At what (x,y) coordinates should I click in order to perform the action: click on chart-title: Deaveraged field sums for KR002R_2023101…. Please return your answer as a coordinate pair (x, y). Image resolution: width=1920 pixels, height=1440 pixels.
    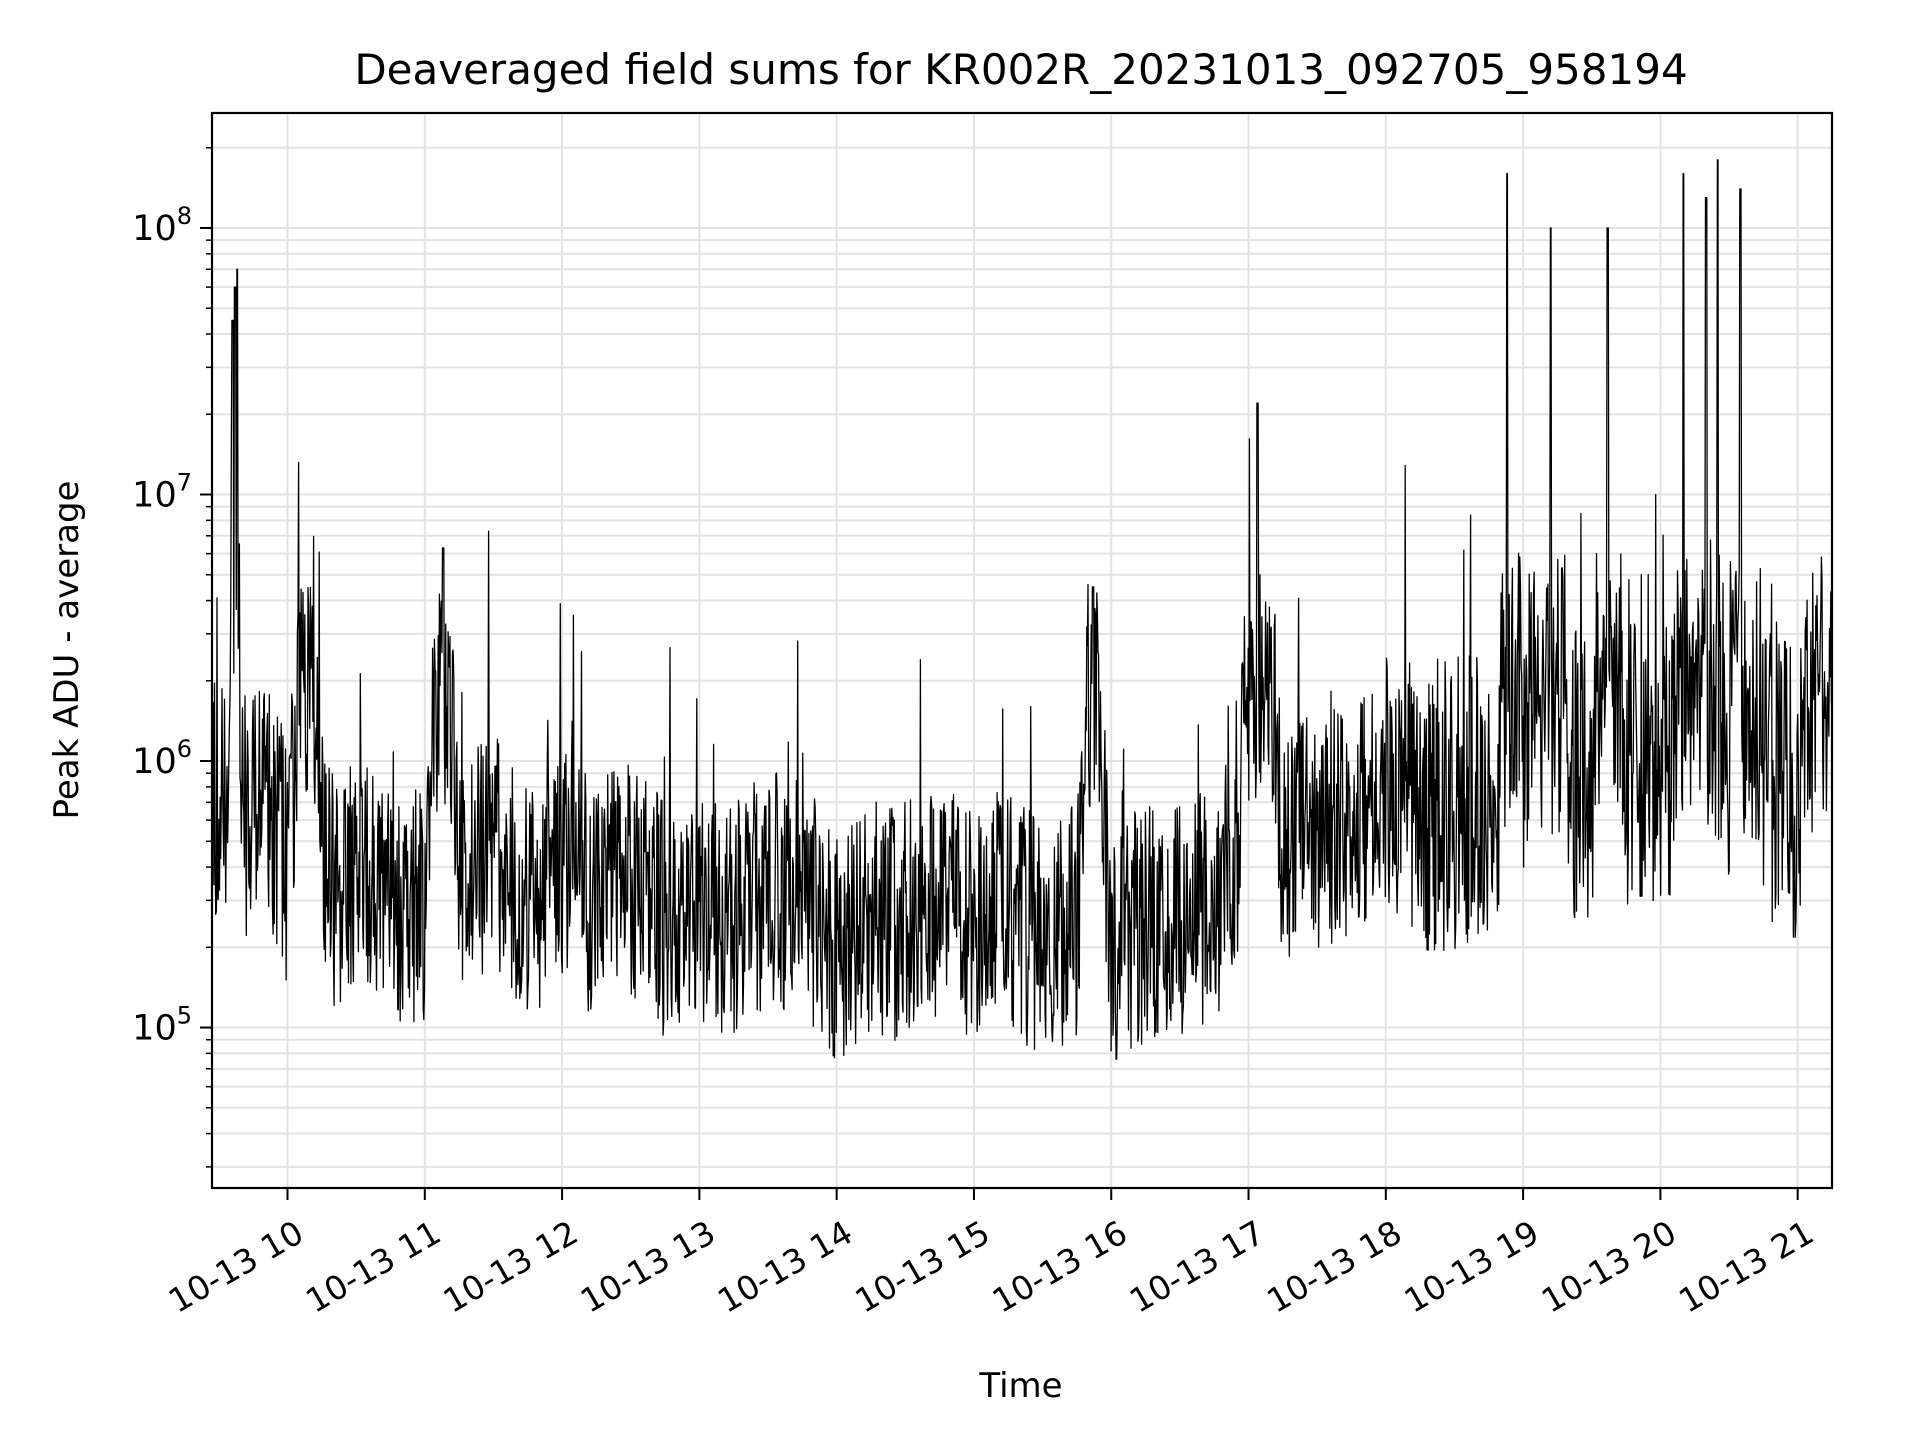
    Looking at the image, I should click on (1020, 69).